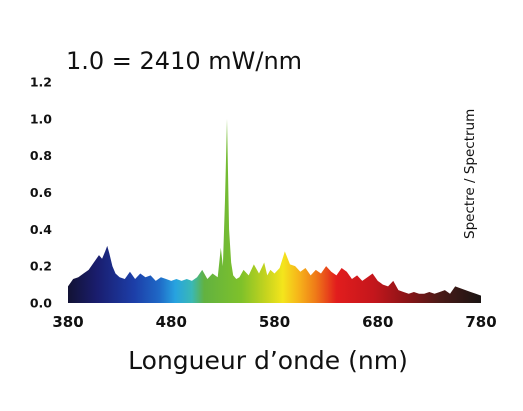 The width and height of the screenshot is (523, 411). I want to click on y-axis-ticks: 0.0 0.2 0.4 0.6 0.8 1.0 1.2, so click(41, 193).